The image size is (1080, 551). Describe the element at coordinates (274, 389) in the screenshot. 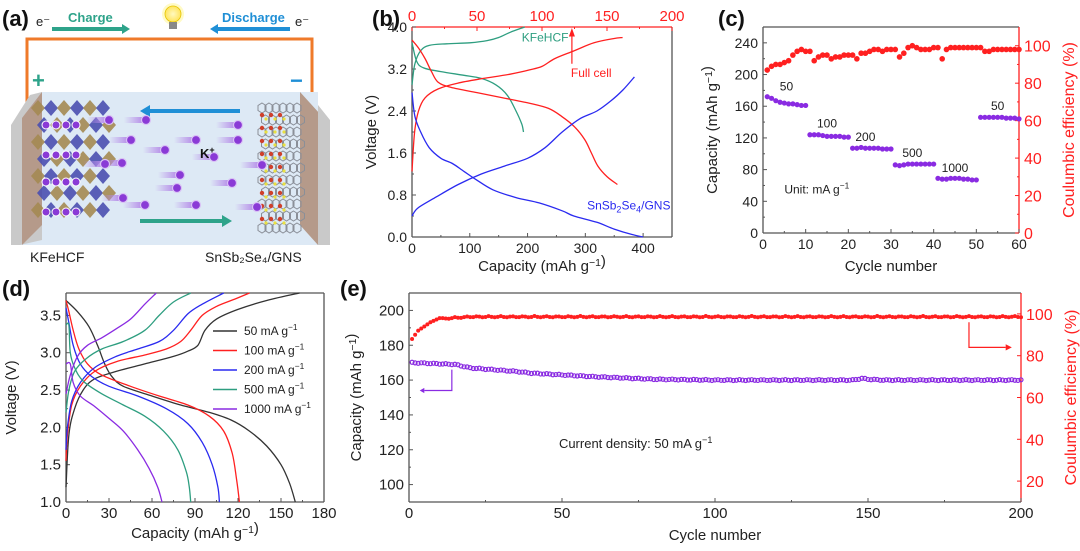

I see `legend-label: 500 mA g−1` at that location.